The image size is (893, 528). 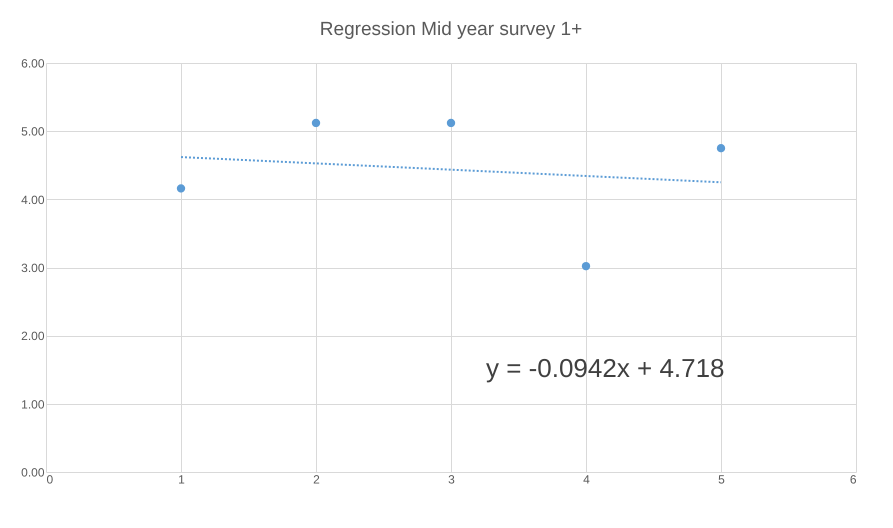 I want to click on x-tick-label: 5, so click(x=722, y=479).